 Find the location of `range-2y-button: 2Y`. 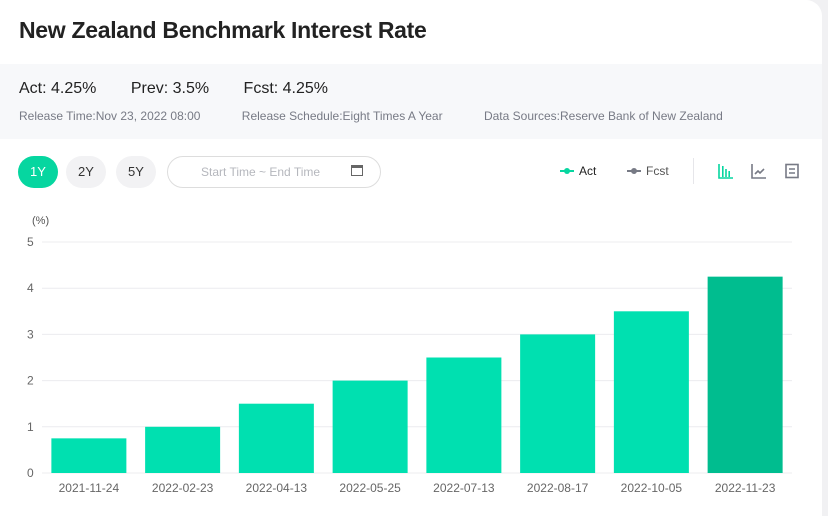

range-2y-button: 2Y is located at coordinates (86, 172).